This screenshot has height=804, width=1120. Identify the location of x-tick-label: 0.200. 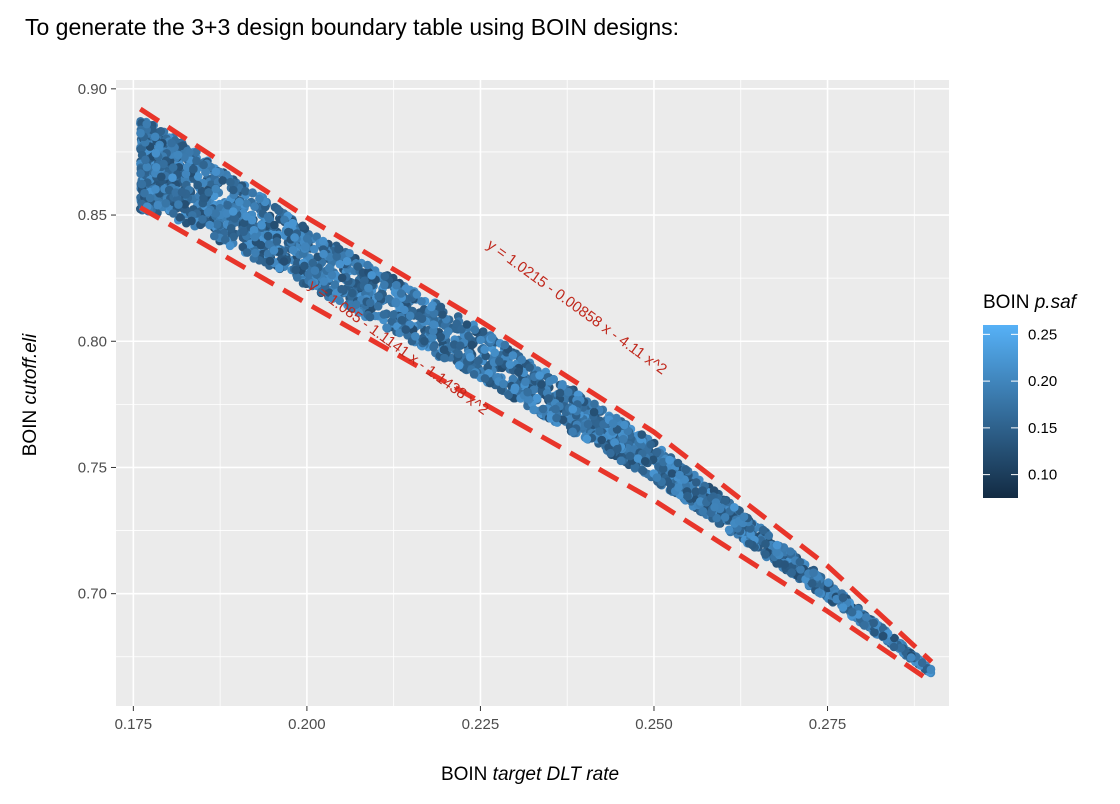
(307, 724).